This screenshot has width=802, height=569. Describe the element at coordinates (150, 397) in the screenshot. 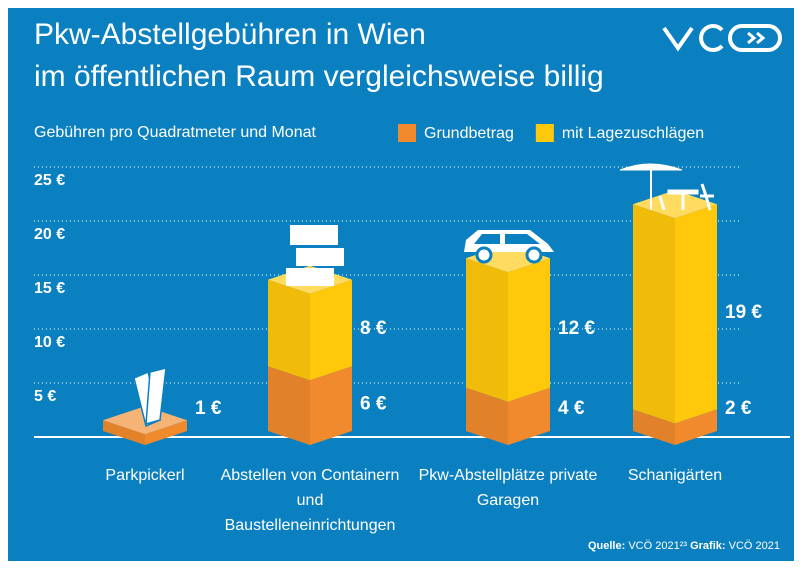

I see `icon-tickets` at that location.